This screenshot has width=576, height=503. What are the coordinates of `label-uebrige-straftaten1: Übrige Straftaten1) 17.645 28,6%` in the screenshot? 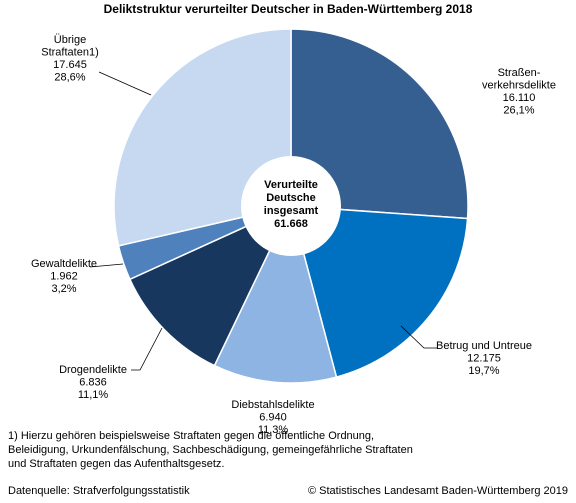 It's located at (69, 59).